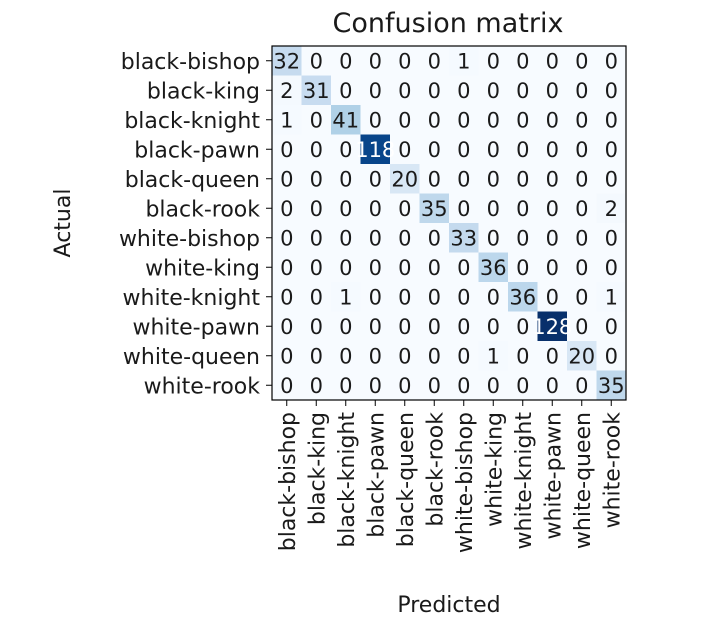  Describe the element at coordinates (435, 469) in the screenshot. I see `x-tick-label: black-rook` at that location.